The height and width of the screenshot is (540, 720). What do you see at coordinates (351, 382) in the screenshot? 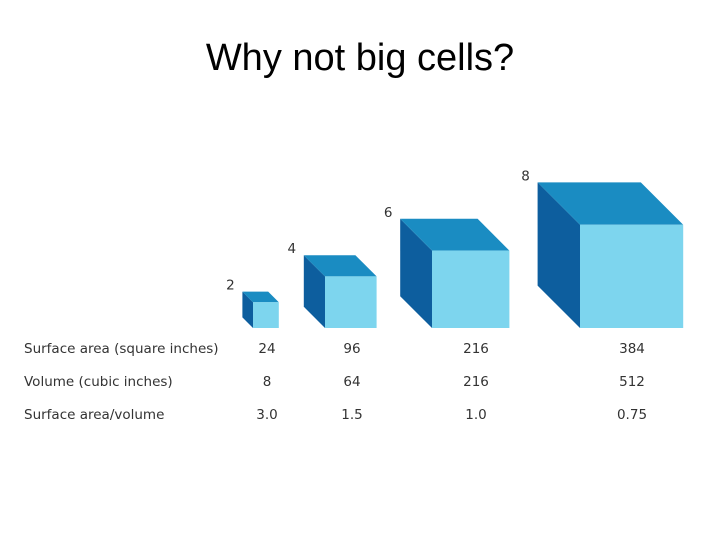
I see `table-value: 64` at bounding box center [351, 382].